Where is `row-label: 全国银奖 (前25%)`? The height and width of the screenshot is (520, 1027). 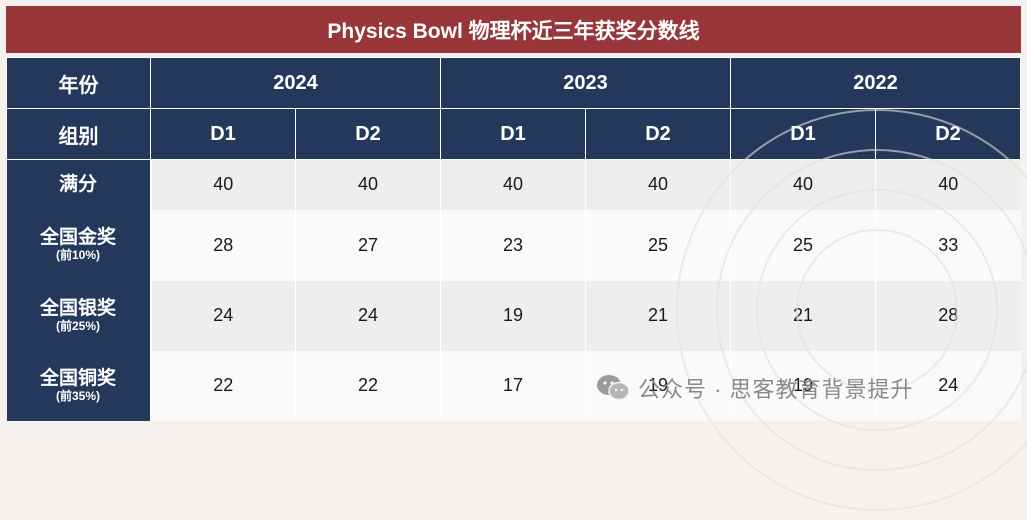 row-label: 全国银奖 (前25%) is located at coordinates (79, 315).